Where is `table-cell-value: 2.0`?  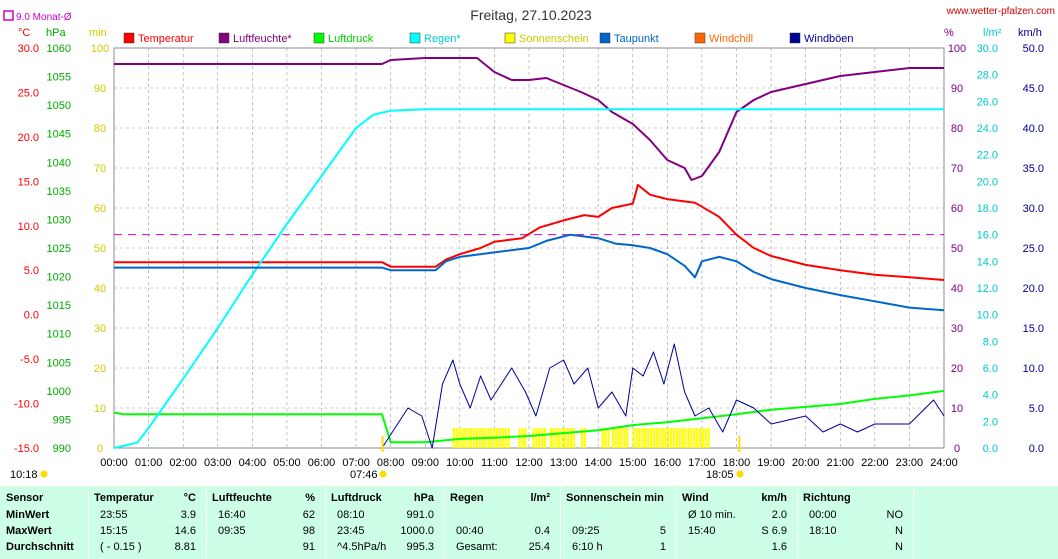
table-cell-value: 2.0 is located at coordinates (779, 515).